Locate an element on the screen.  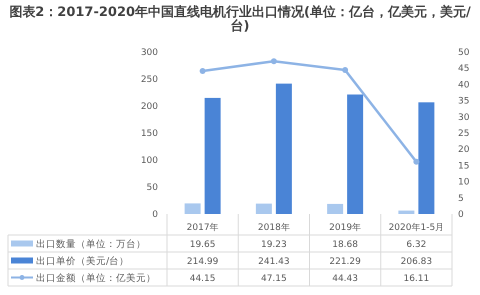
title: 图表2：2017-2020年中国直线电机行业出口情况(单位：亿台，亿美元，美元/台) is located at coordinates (240, 19).